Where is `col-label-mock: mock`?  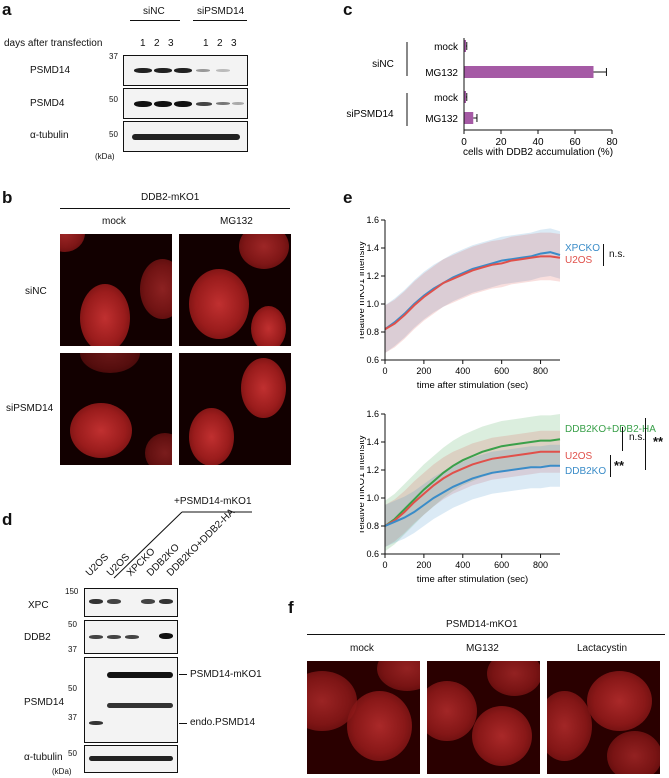
col-label-mock: mock is located at coordinates (362, 648).